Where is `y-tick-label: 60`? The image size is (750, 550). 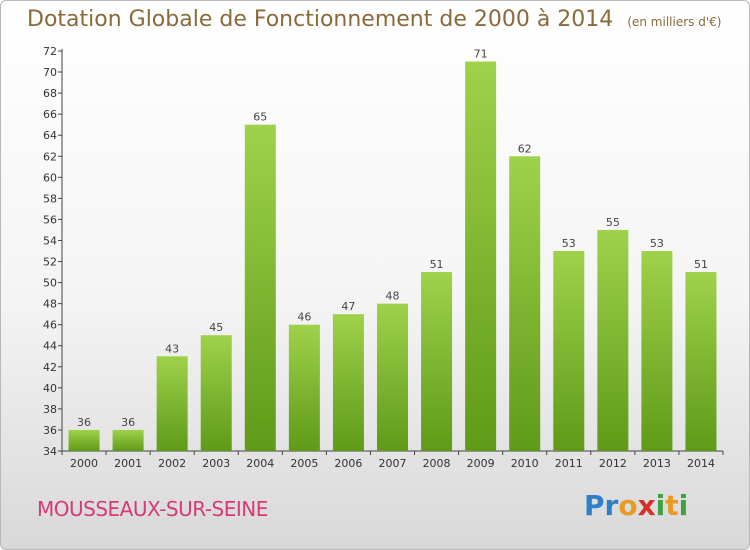
y-tick-label: 60 is located at coordinates (50, 177).